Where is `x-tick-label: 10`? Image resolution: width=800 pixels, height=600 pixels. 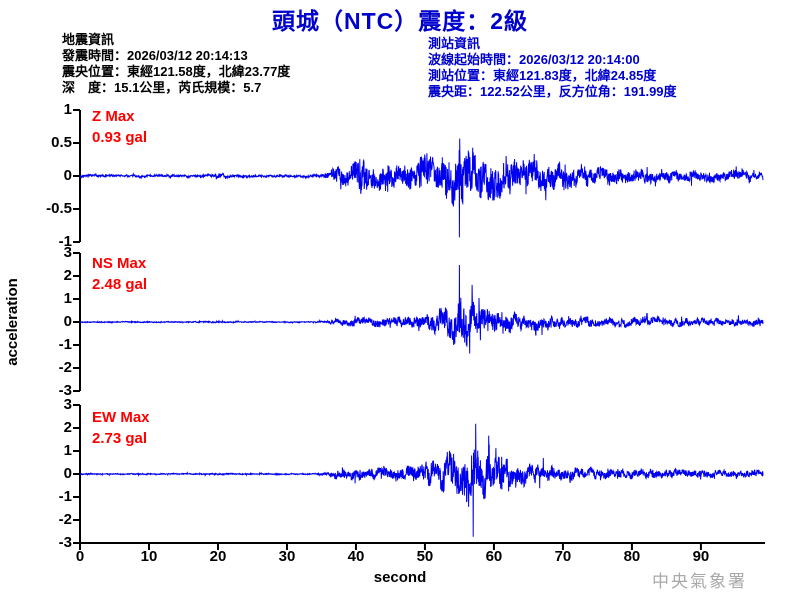
x-tick-label: 10 is located at coordinates (149, 556).